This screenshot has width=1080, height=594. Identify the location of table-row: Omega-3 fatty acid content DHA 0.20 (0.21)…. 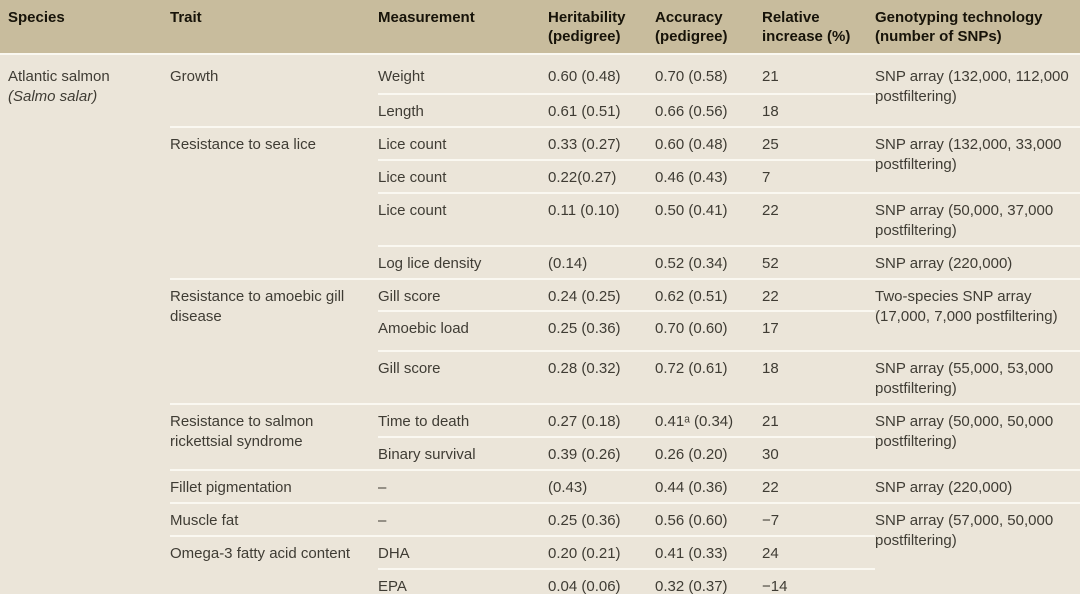
(540, 564).